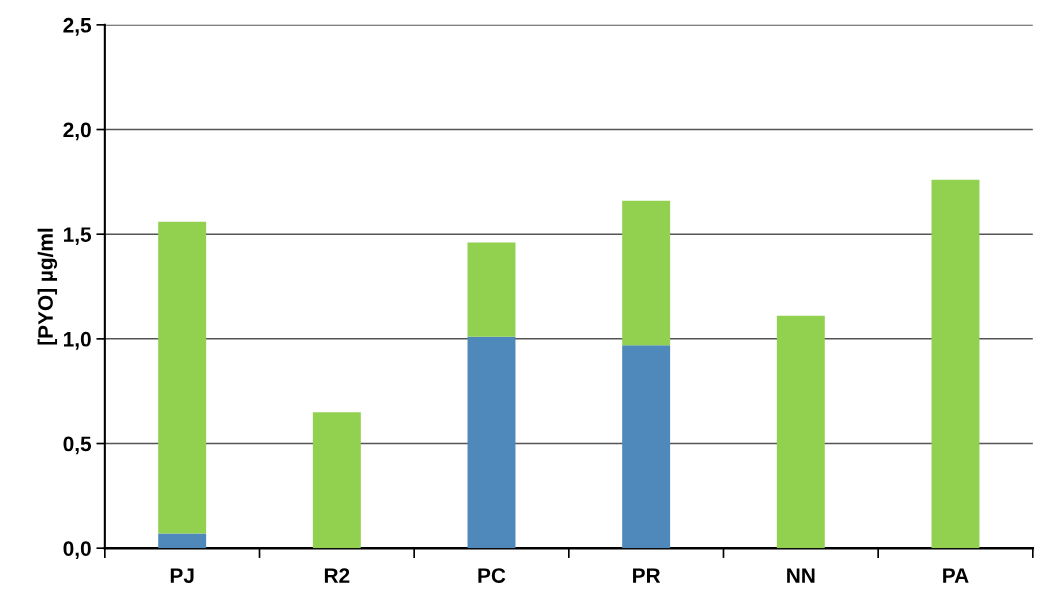  I want to click on x-tick-label: NN, so click(801, 575).